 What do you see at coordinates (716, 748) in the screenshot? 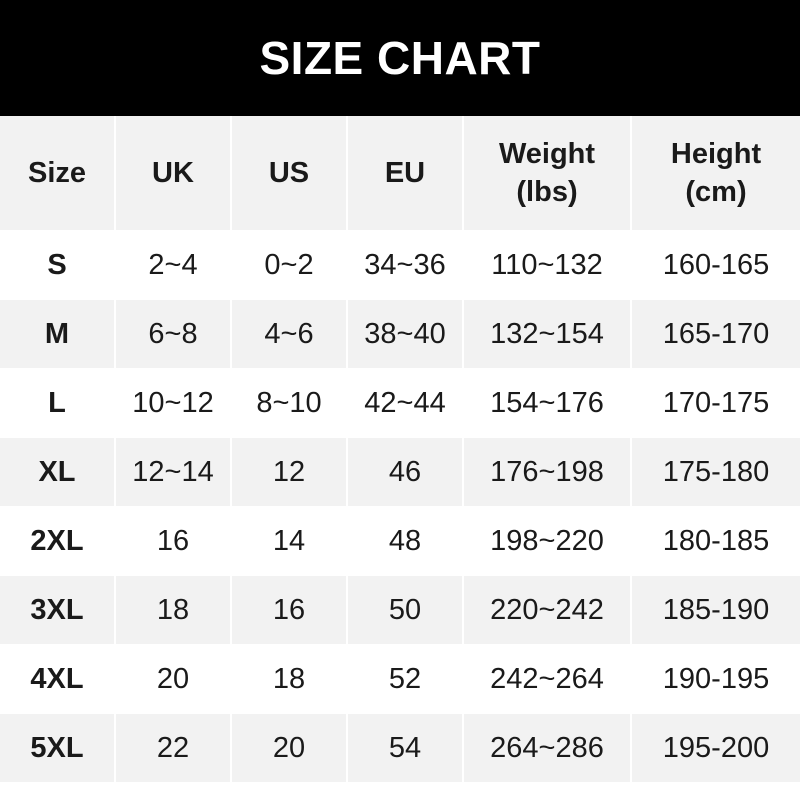
I see `table-cell: 195-200` at bounding box center [716, 748].